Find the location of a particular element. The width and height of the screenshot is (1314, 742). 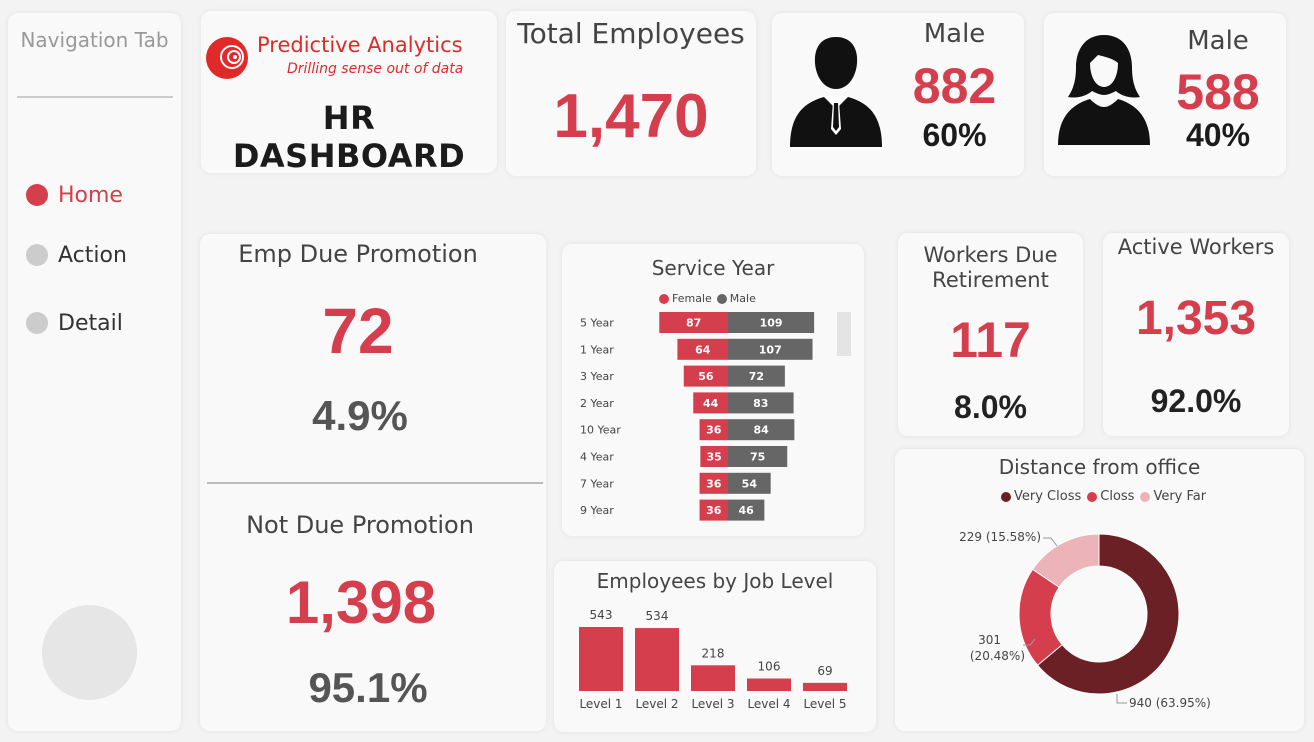

job-level-value-label: 106 is located at coordinates (769, 667).